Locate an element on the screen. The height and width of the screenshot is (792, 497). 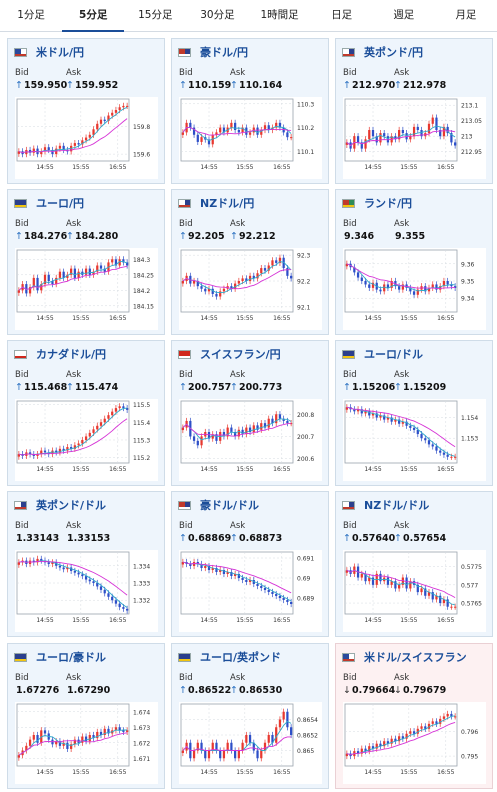
price-chart: 159.8 159.6 14:55 15:55 16:55 is located at coordinates (86, 138).